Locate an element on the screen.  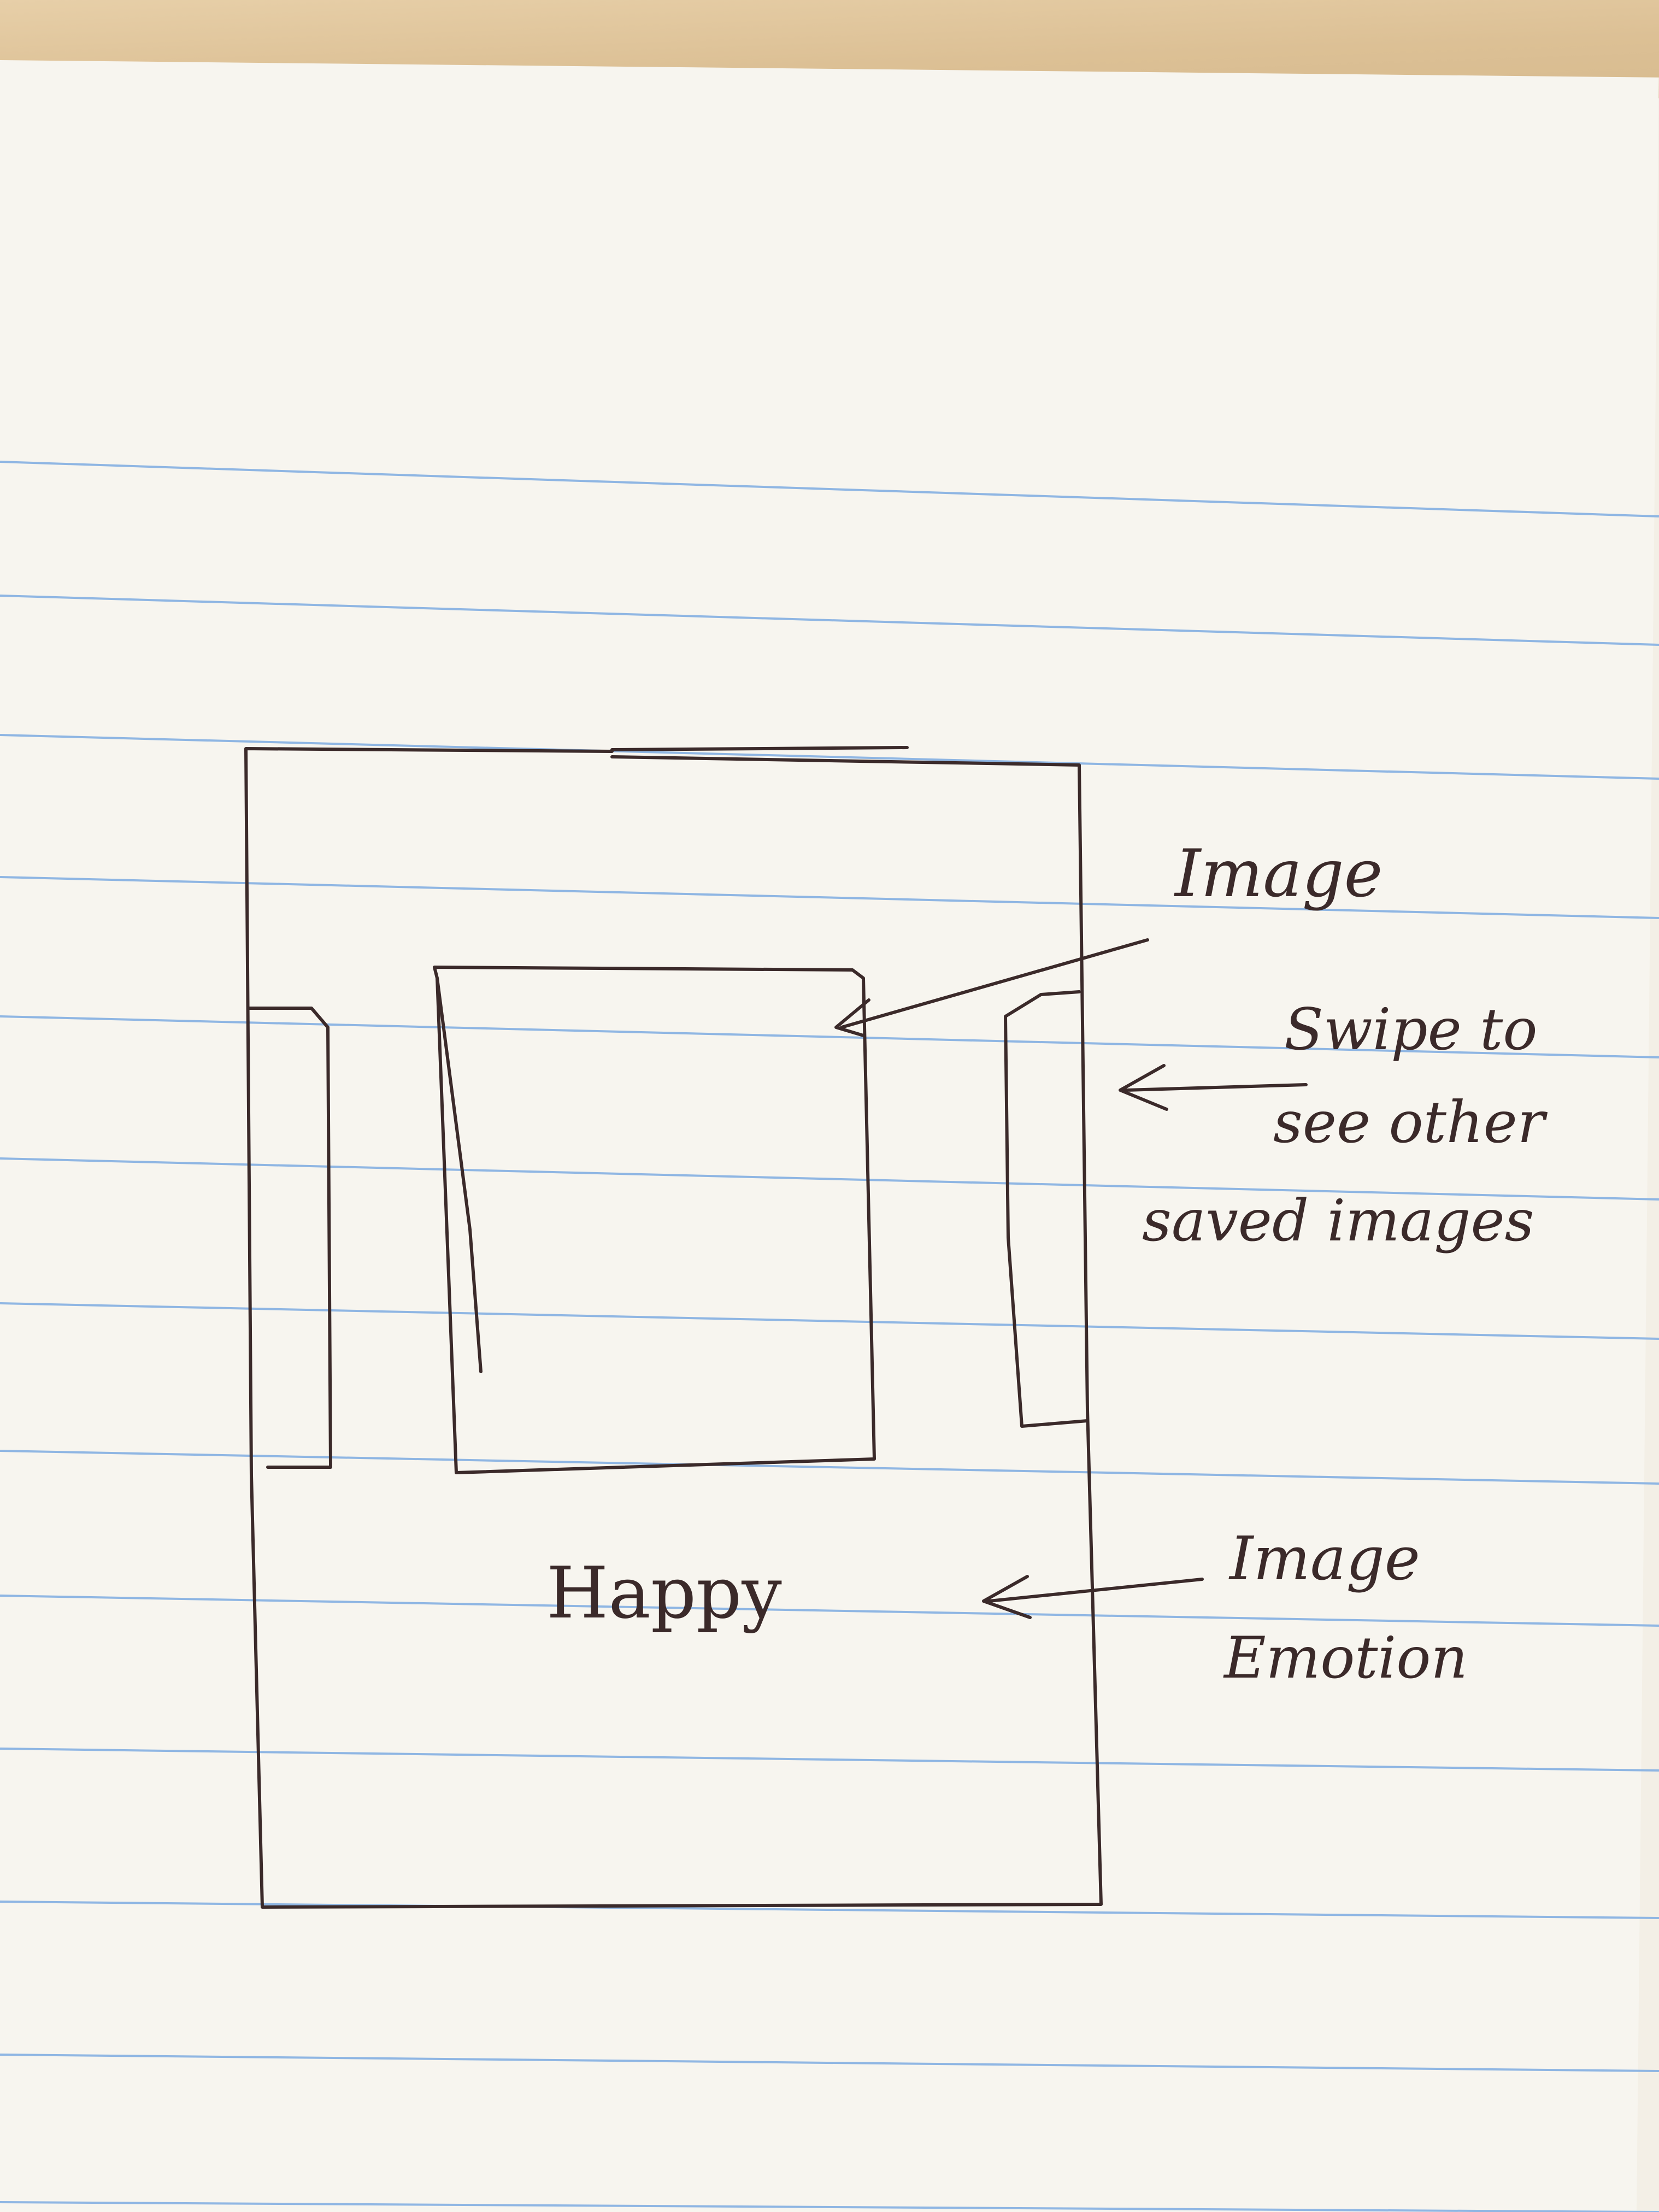
annotation-swipe-line2: see other is located at coordinates (1410, 1122).